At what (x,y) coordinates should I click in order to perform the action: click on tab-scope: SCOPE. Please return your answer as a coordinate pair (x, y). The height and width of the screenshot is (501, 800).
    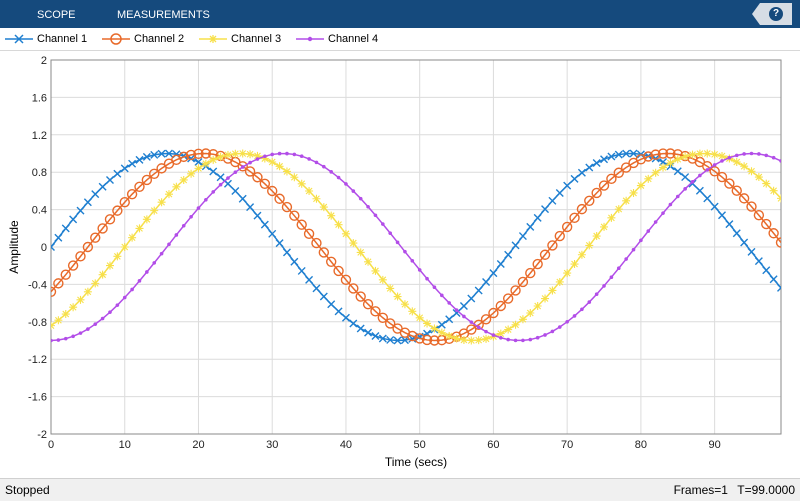
    Looking at the image, I should click on (56, 15).